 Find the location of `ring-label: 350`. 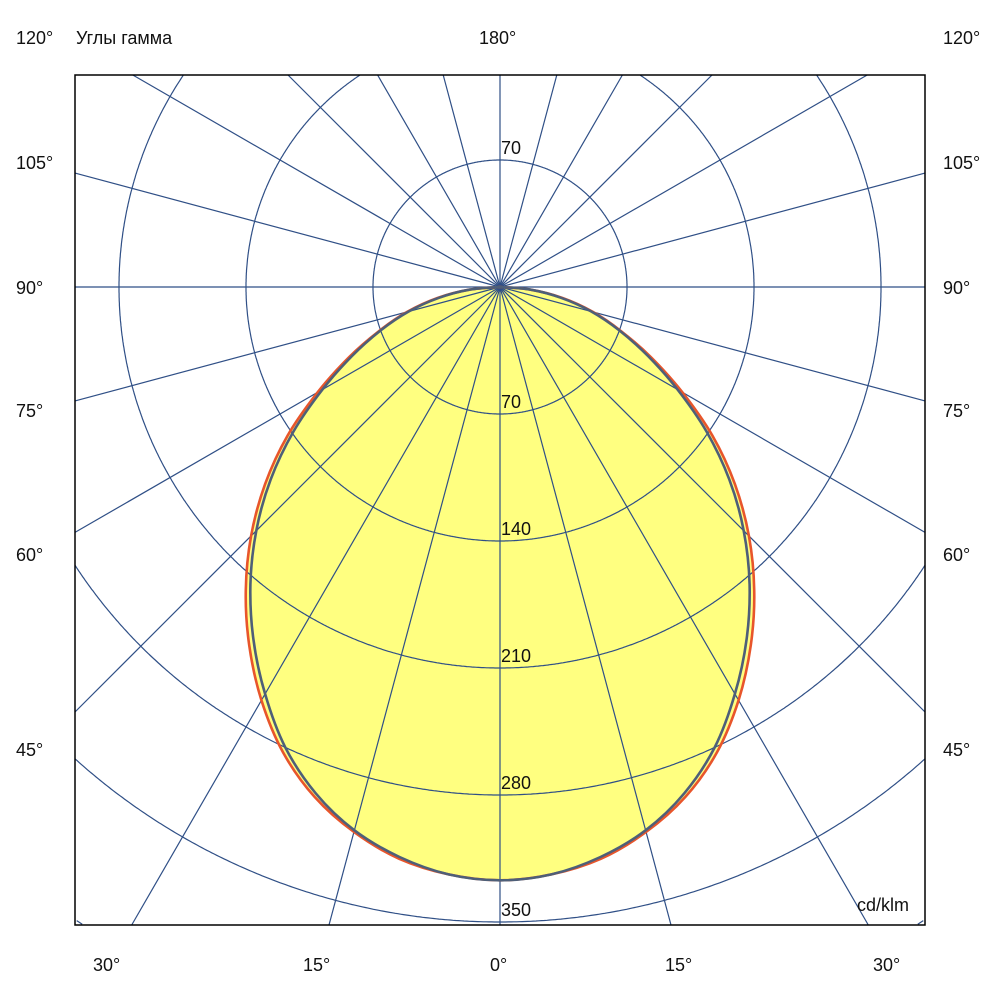

ring-label: 350 is located at coordinates (516, 910).